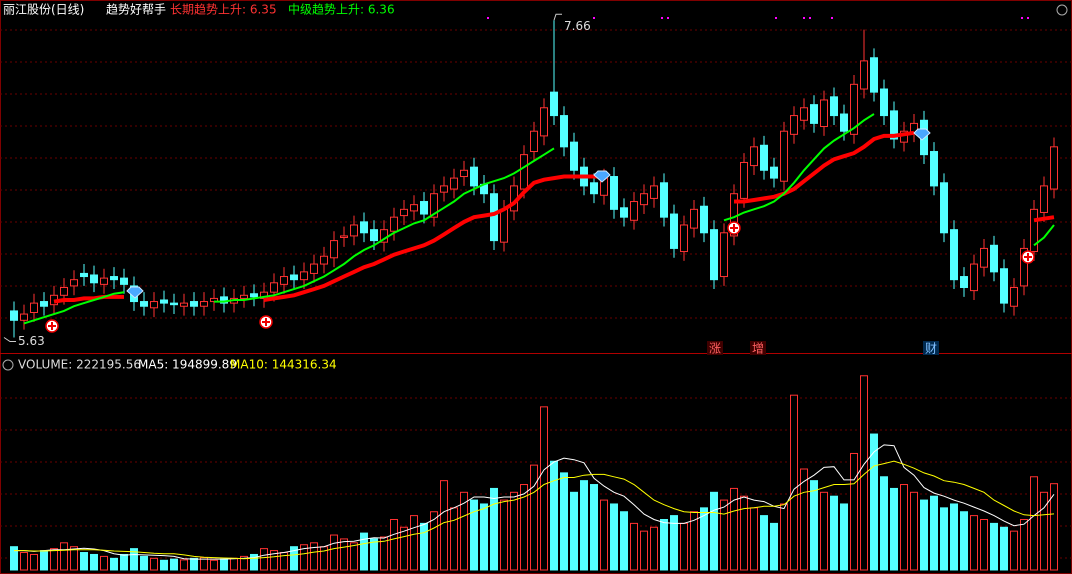  I want to click on sell-signal, so click(135, 292).